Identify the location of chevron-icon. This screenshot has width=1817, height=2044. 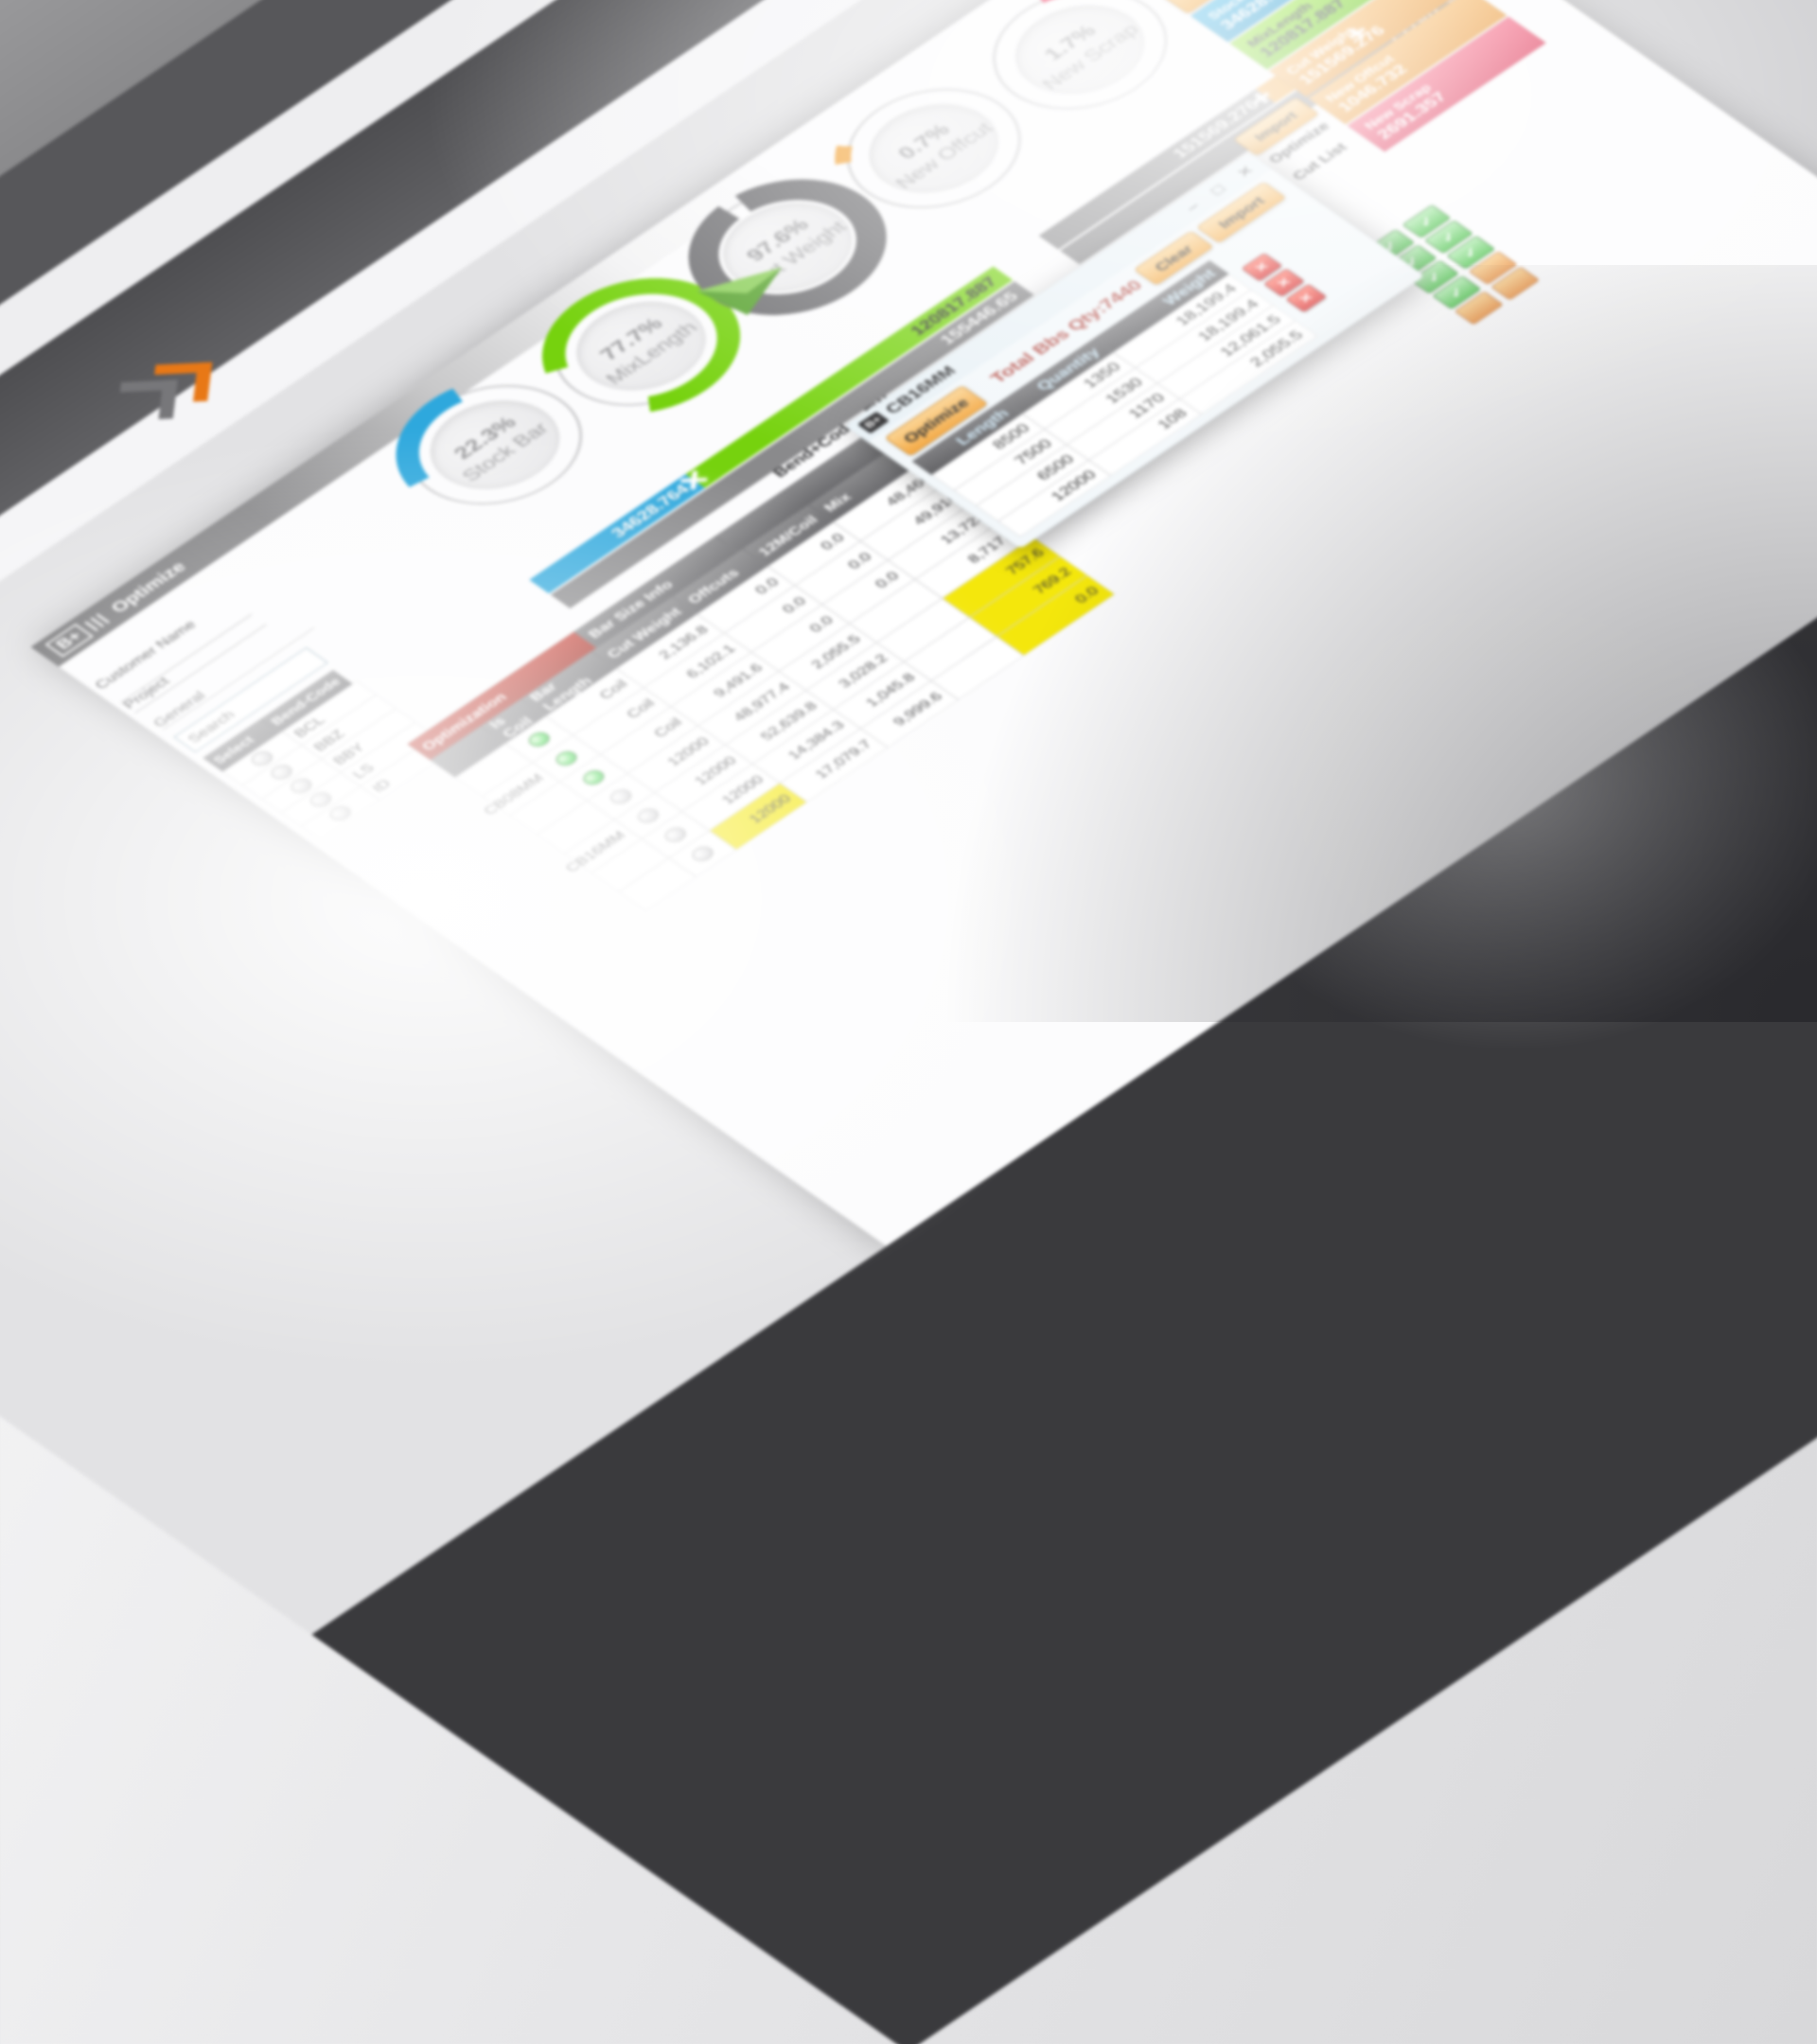
(181, 382).